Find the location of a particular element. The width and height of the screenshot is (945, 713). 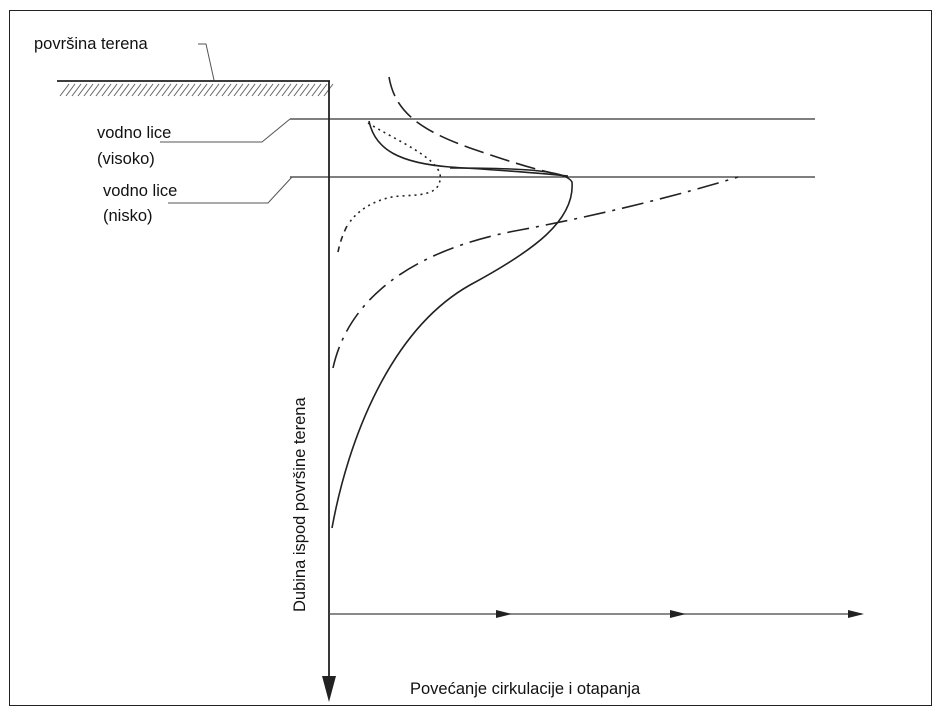

curve-dashed-long is located at coordinates (535, 272).